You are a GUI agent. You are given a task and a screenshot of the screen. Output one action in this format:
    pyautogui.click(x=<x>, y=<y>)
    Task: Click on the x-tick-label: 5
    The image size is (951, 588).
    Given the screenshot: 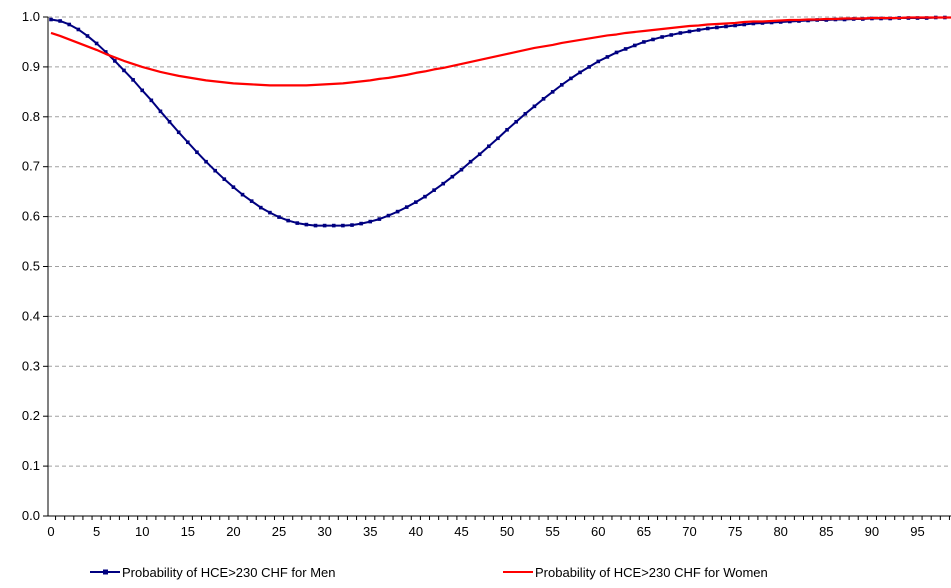 What is the action you would take?
    pyautogui.click(x=96, y=531)
    